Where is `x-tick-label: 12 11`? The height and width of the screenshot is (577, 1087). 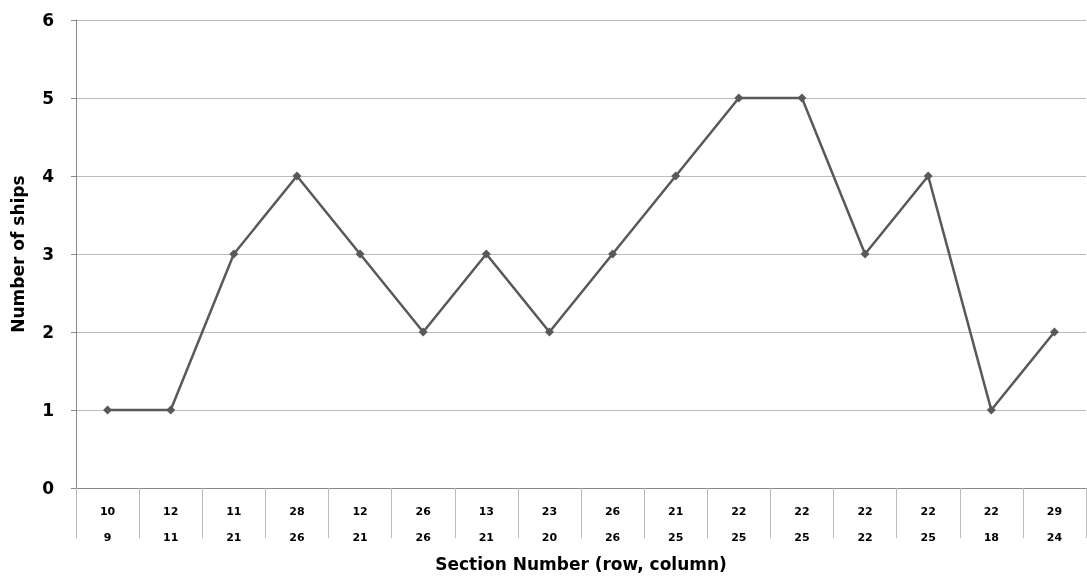 x-tick-label: 12 11 is located at coordinates (171, 524).